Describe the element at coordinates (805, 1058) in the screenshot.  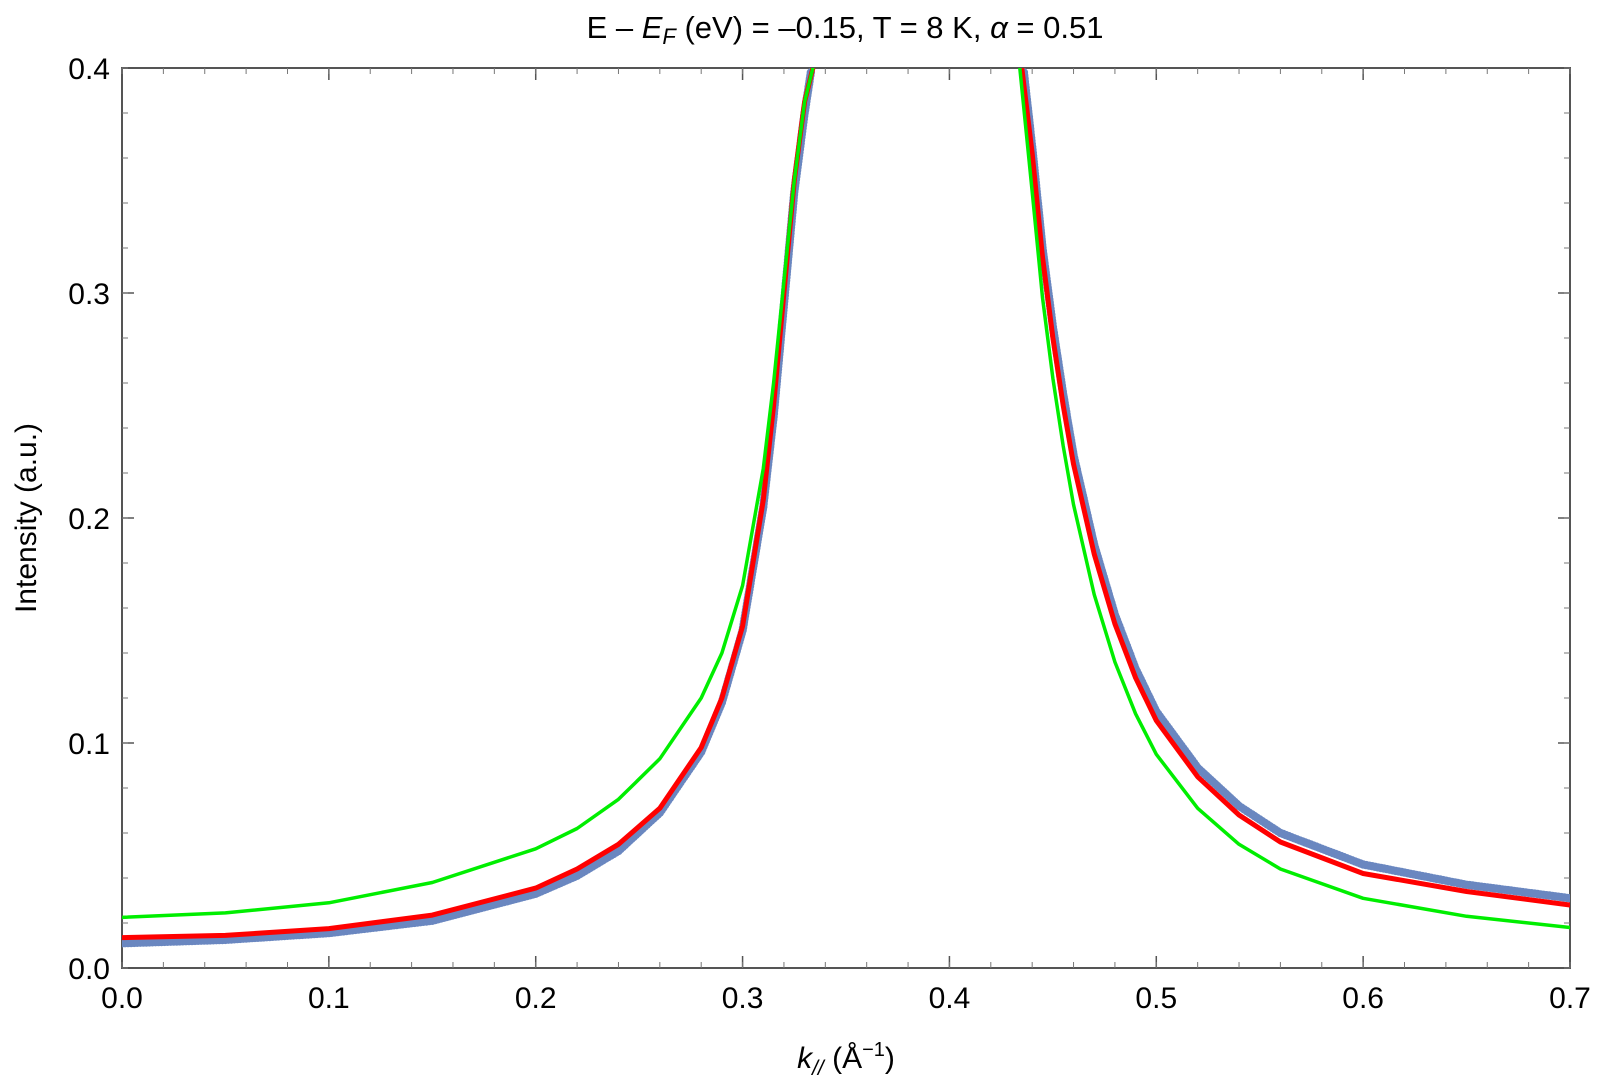
I see `x-axis-title-k: k` at that location.